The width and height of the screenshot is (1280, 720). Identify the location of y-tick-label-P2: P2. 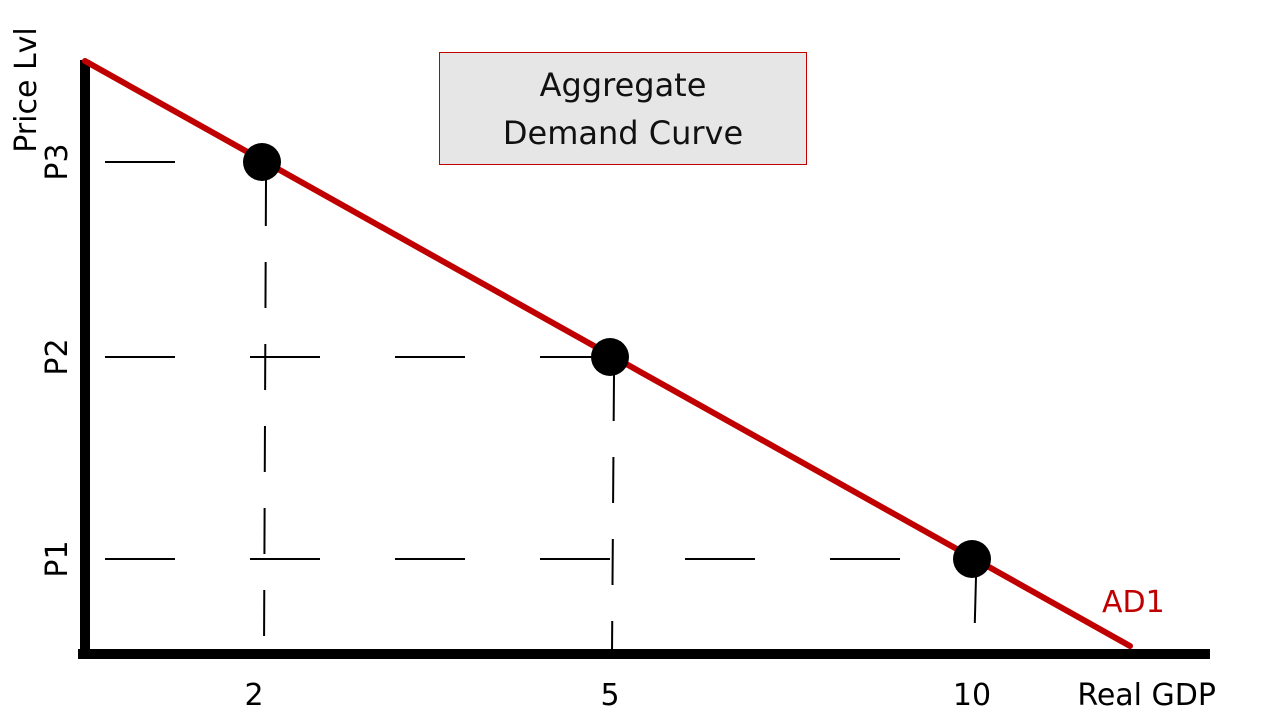
(57, 356).